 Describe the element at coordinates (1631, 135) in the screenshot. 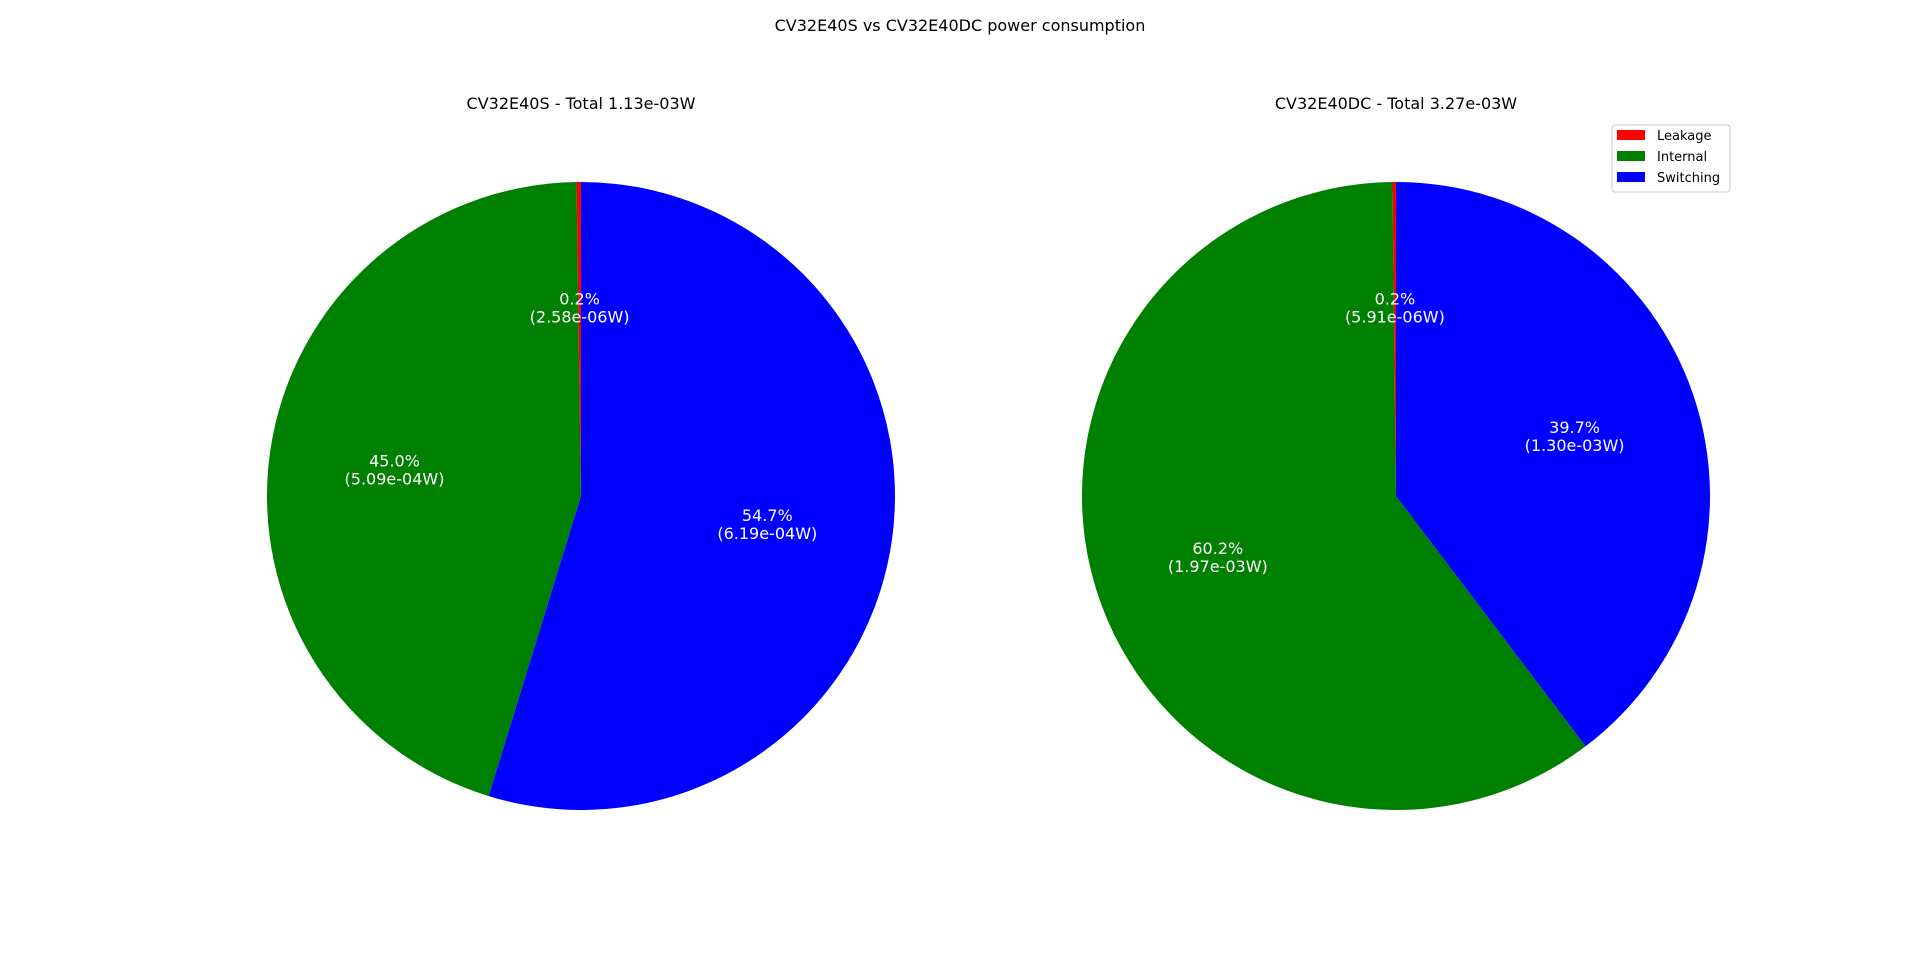

I see `legend-swatch-leakage` at that location.